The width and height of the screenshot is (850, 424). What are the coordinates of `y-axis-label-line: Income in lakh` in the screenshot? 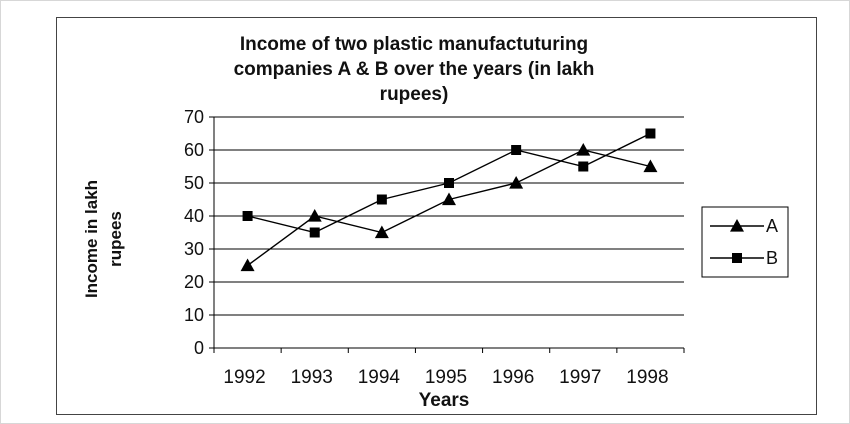 It's located at (91, 239).